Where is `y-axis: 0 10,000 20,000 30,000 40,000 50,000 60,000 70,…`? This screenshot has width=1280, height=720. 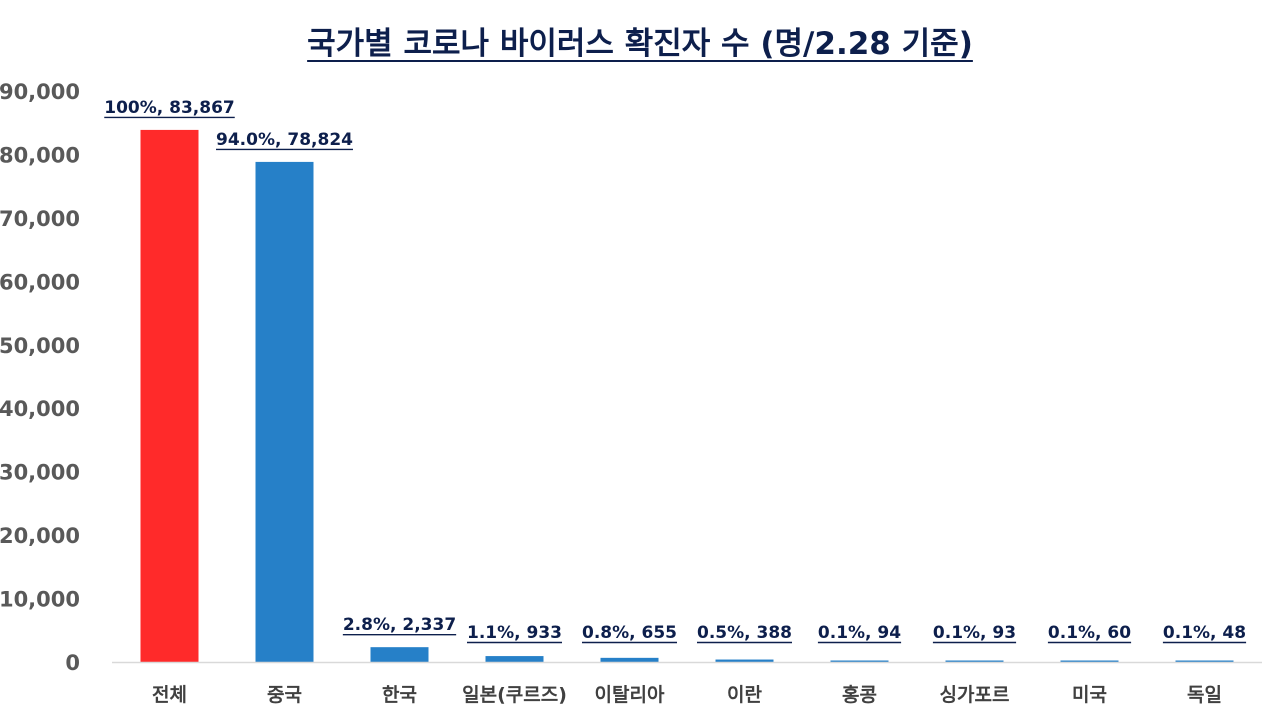
y-axis: 0 10,000 20,000 30,000 40,000 50,000 60,000 70,… is located at coordinates (40, 377).